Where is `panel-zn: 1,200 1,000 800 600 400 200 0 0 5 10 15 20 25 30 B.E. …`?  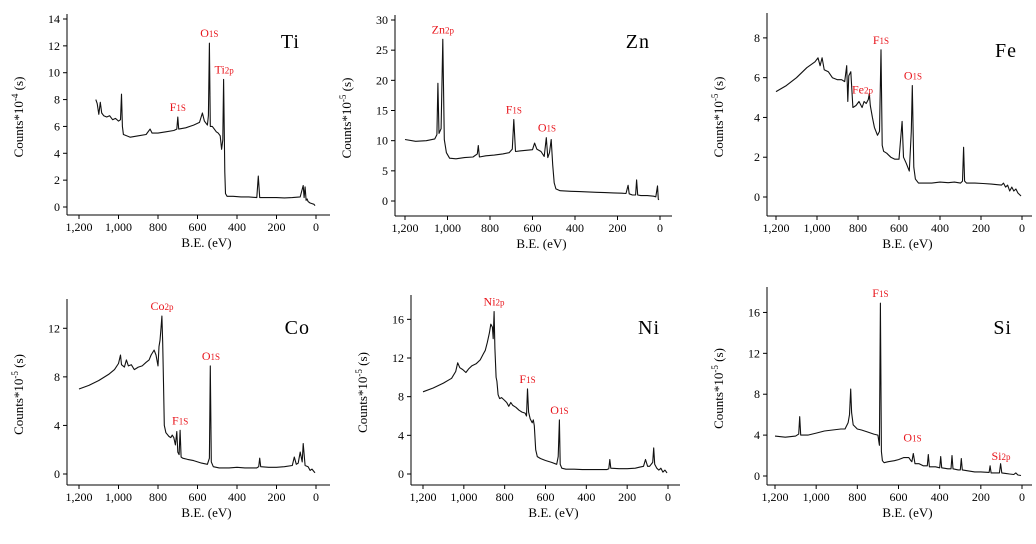
panel-zn: 1,200 1,000 800 600 400 200 0 0 5 10 15 20 25 30 B.E. … is located at coordinates (505, 132).